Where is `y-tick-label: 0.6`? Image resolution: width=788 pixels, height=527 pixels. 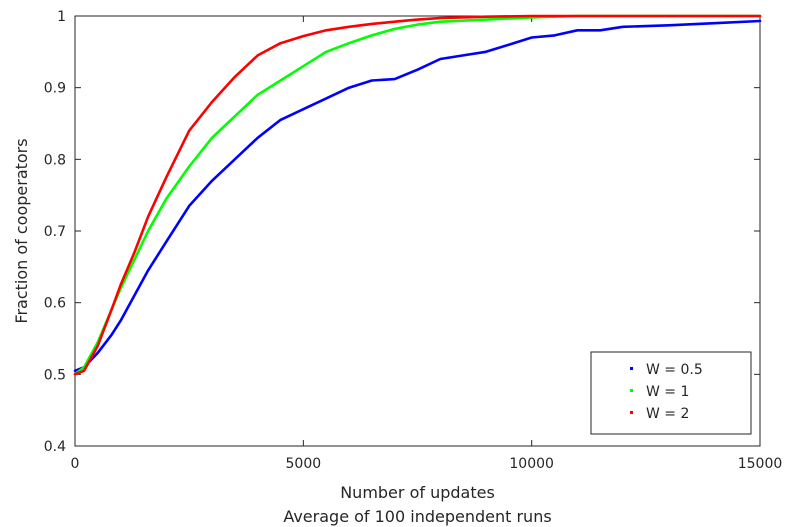 y-tick-label: 0.6 is located at coordinates (55, 304).